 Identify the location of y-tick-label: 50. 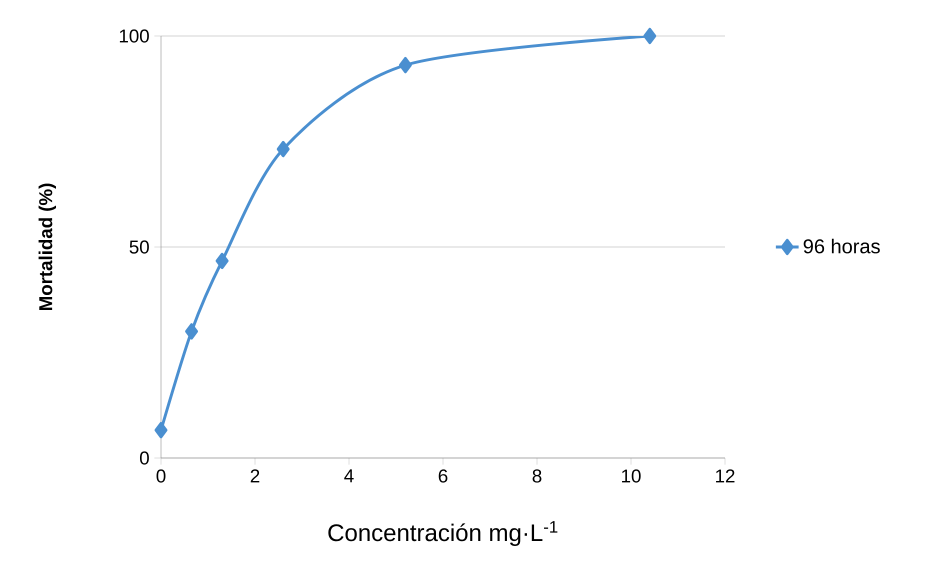
(139, 247).